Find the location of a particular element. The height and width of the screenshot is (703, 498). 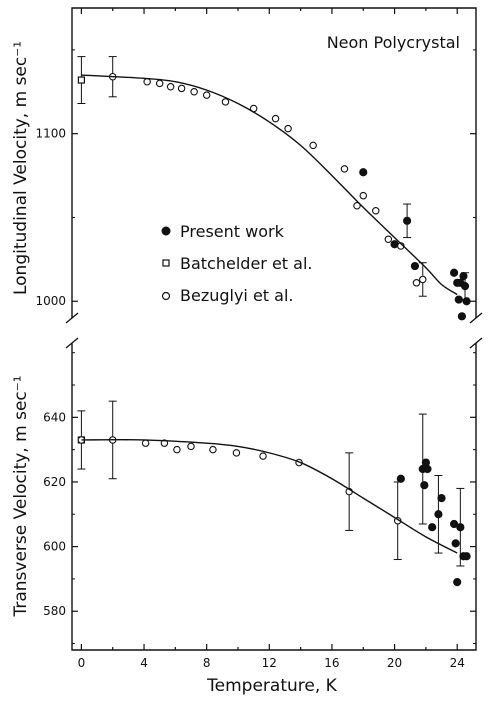

top-point-batchelder is located at coordinates (81, 80).